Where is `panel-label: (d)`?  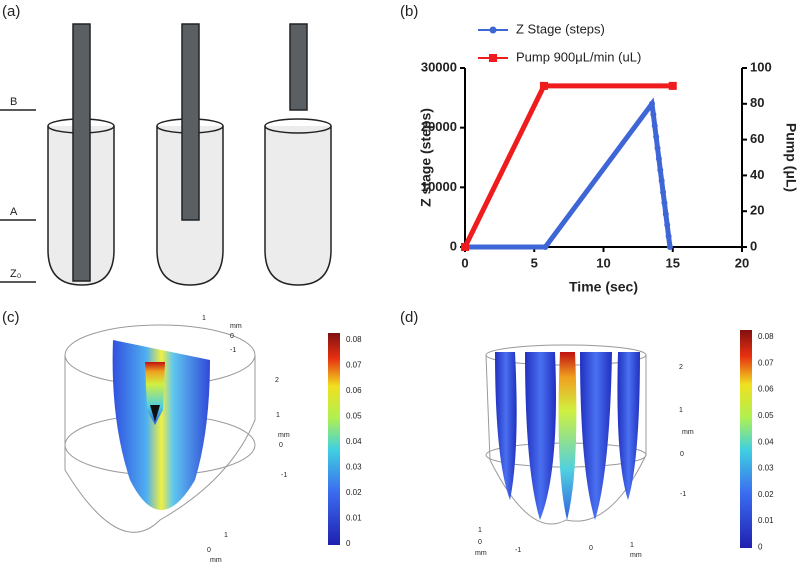
panel-label: (d) is located at coordinates (409, 317).